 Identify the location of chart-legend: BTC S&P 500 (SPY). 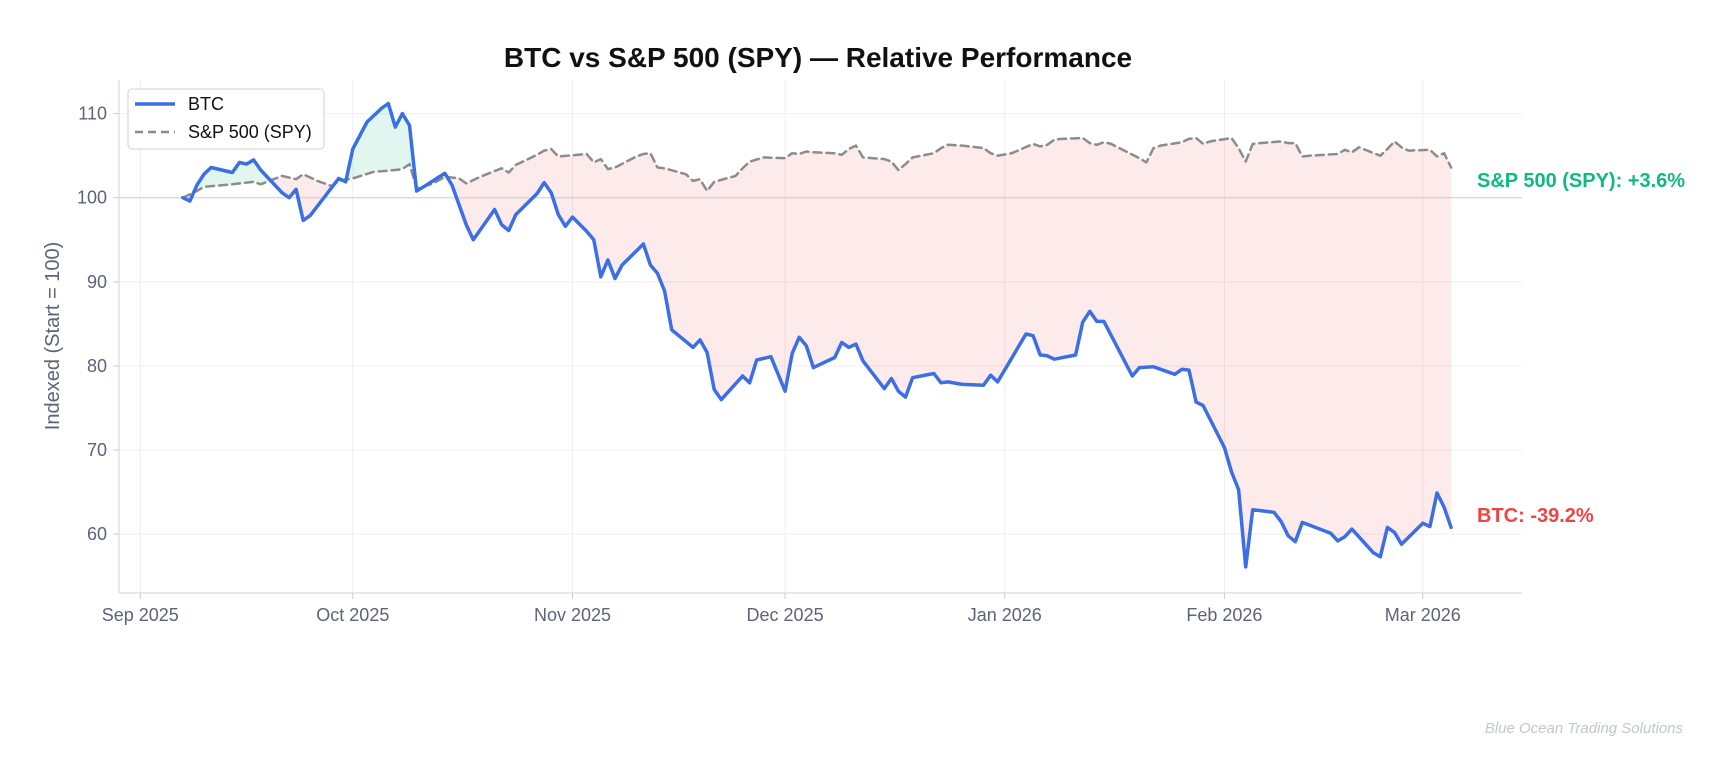
(226, 119).